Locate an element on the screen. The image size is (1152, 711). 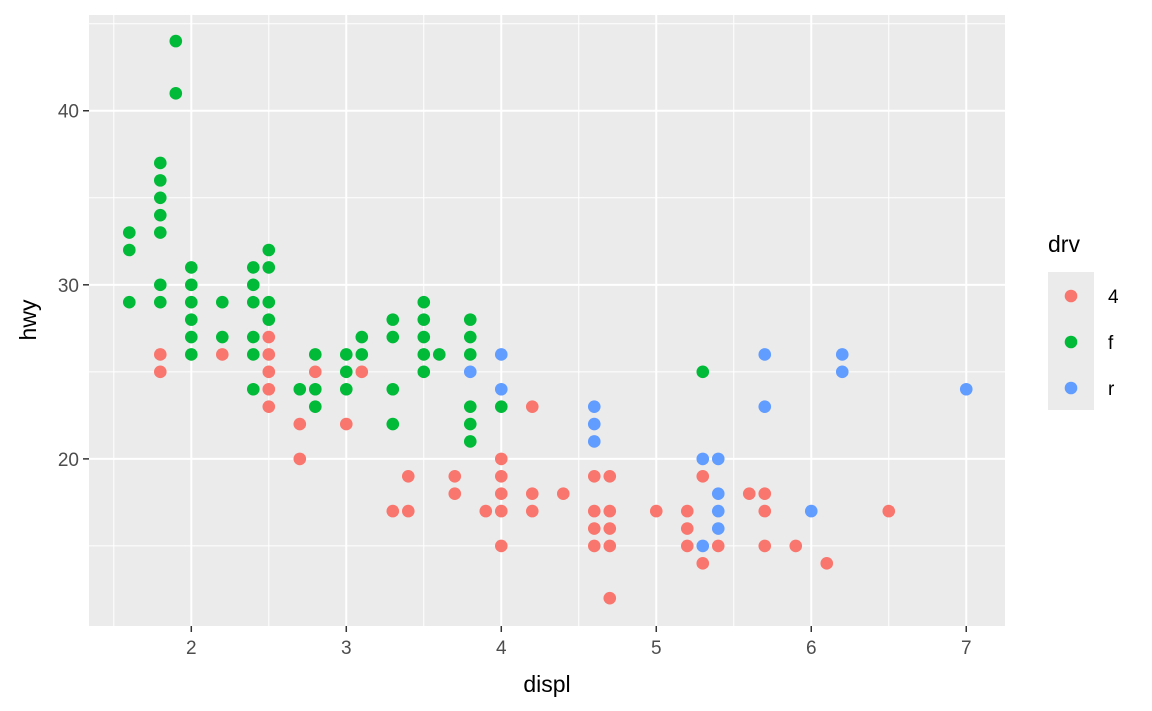
legend-key-f is located at coordinates (1071, 342).